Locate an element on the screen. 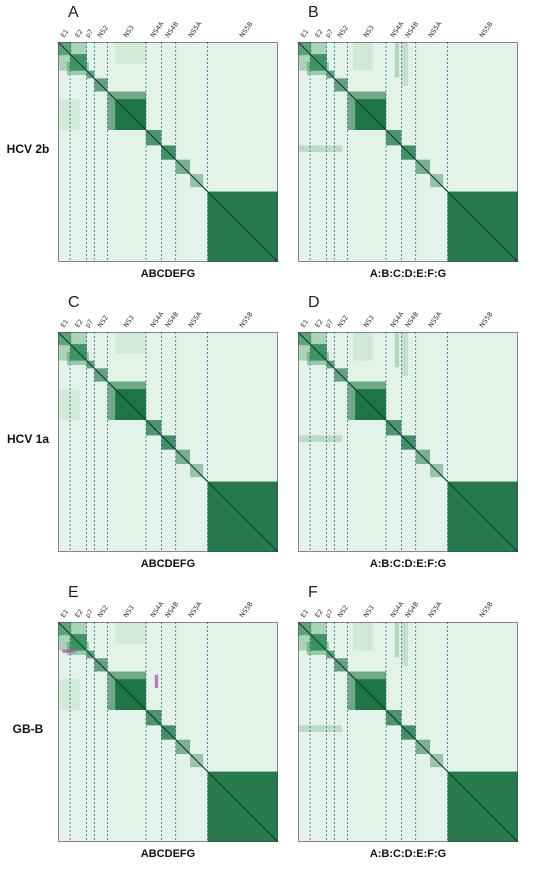 The width and height of the screenshot is (550, 875). row-label: GB-B is located at coordinates (28, 729).